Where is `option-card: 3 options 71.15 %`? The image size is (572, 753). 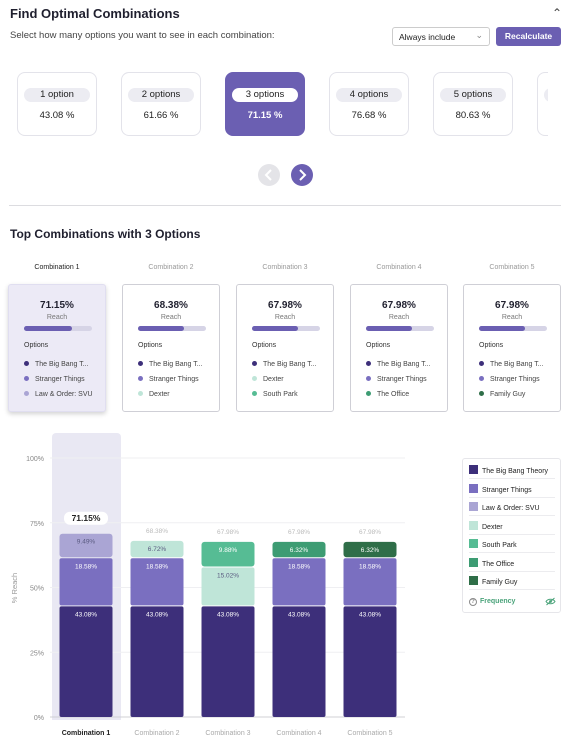 option-card: 3 options 71.15 % is located at coordinates (265, 104).